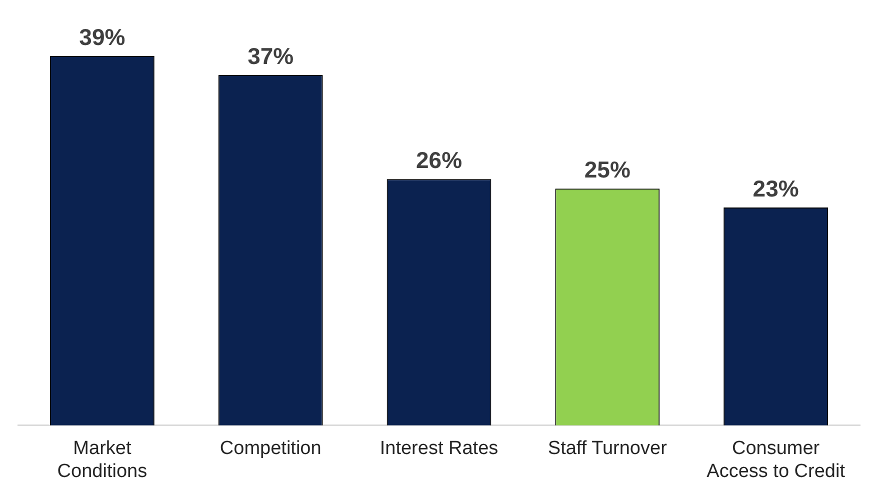 This screenshot has width=878, height=503. Describe the element at coordinates (102, 460) in the screenshot. I see `x-tick-label: Market Conditions` at that location.